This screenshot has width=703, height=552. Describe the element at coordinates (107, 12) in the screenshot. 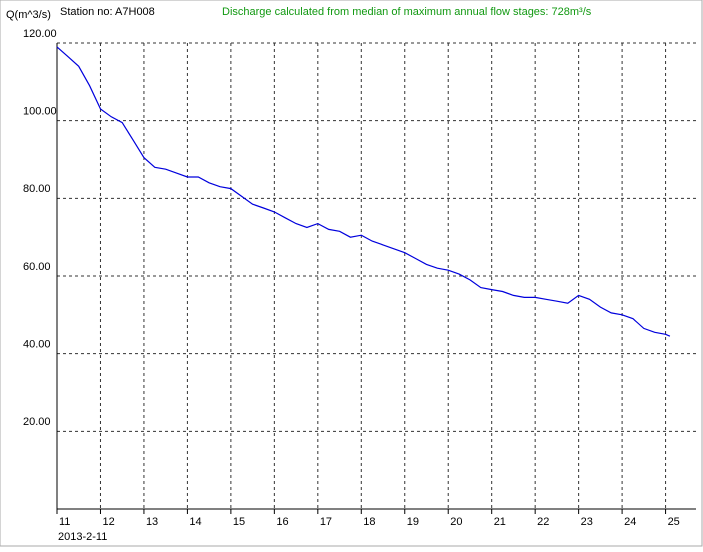

I see `station: Station no: A7H008` at that location.